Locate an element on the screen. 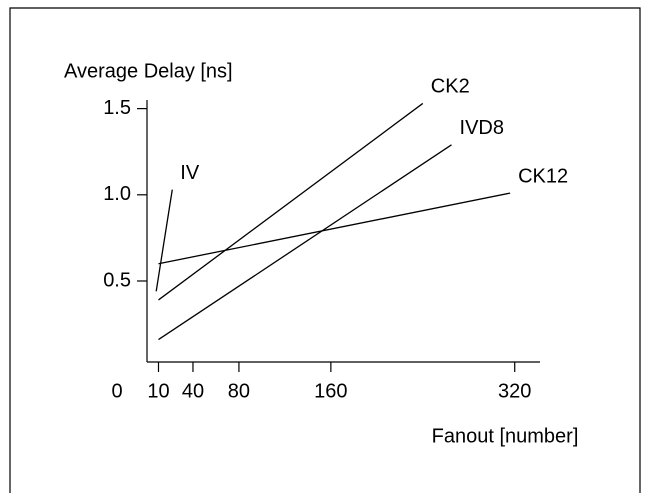  y-tick-label: 0.5 is located at coordinates (117, 280).